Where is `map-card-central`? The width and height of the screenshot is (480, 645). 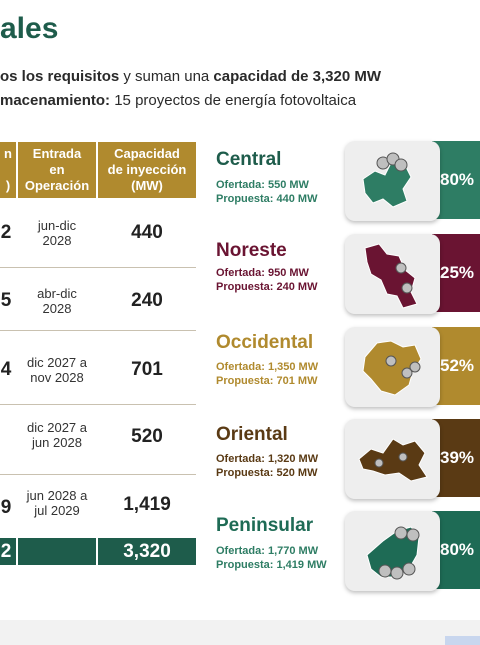
map-card-central is located at coordinates (392, 181).